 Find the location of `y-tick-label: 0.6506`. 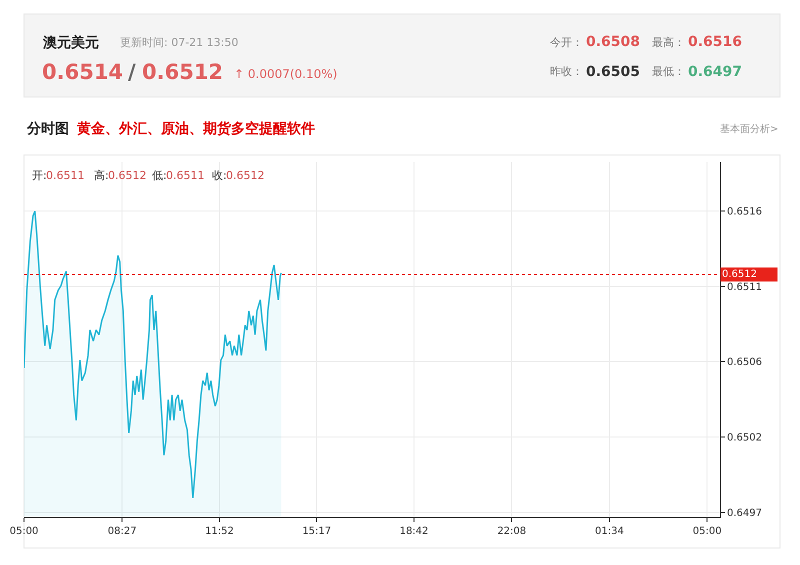

y-tick-label: 0.6506 is located at coordinates (744, 362).